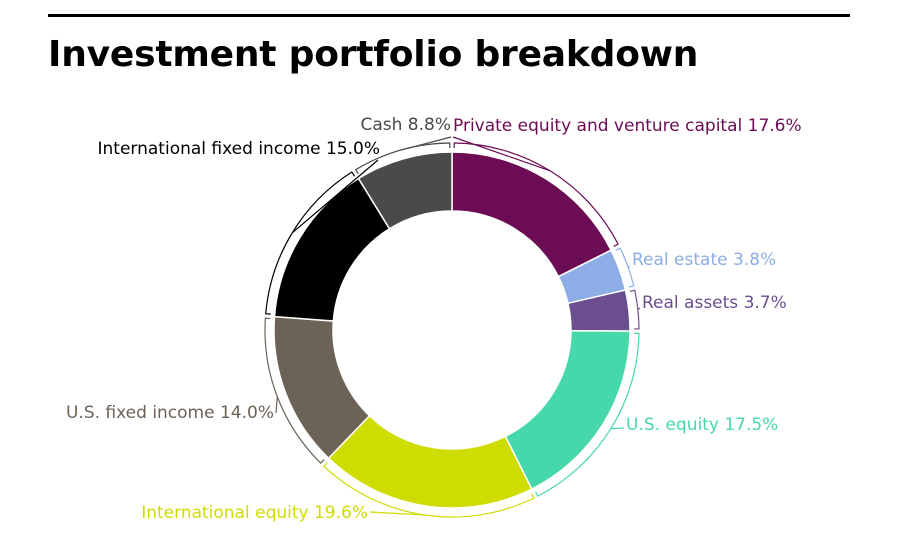 Image resolution: width=911 pixels, height=548 pixels. Describe the element at coordinates (704, 260) in the screenshot. I see `slice-label: Real estate 3.8%` at that location.